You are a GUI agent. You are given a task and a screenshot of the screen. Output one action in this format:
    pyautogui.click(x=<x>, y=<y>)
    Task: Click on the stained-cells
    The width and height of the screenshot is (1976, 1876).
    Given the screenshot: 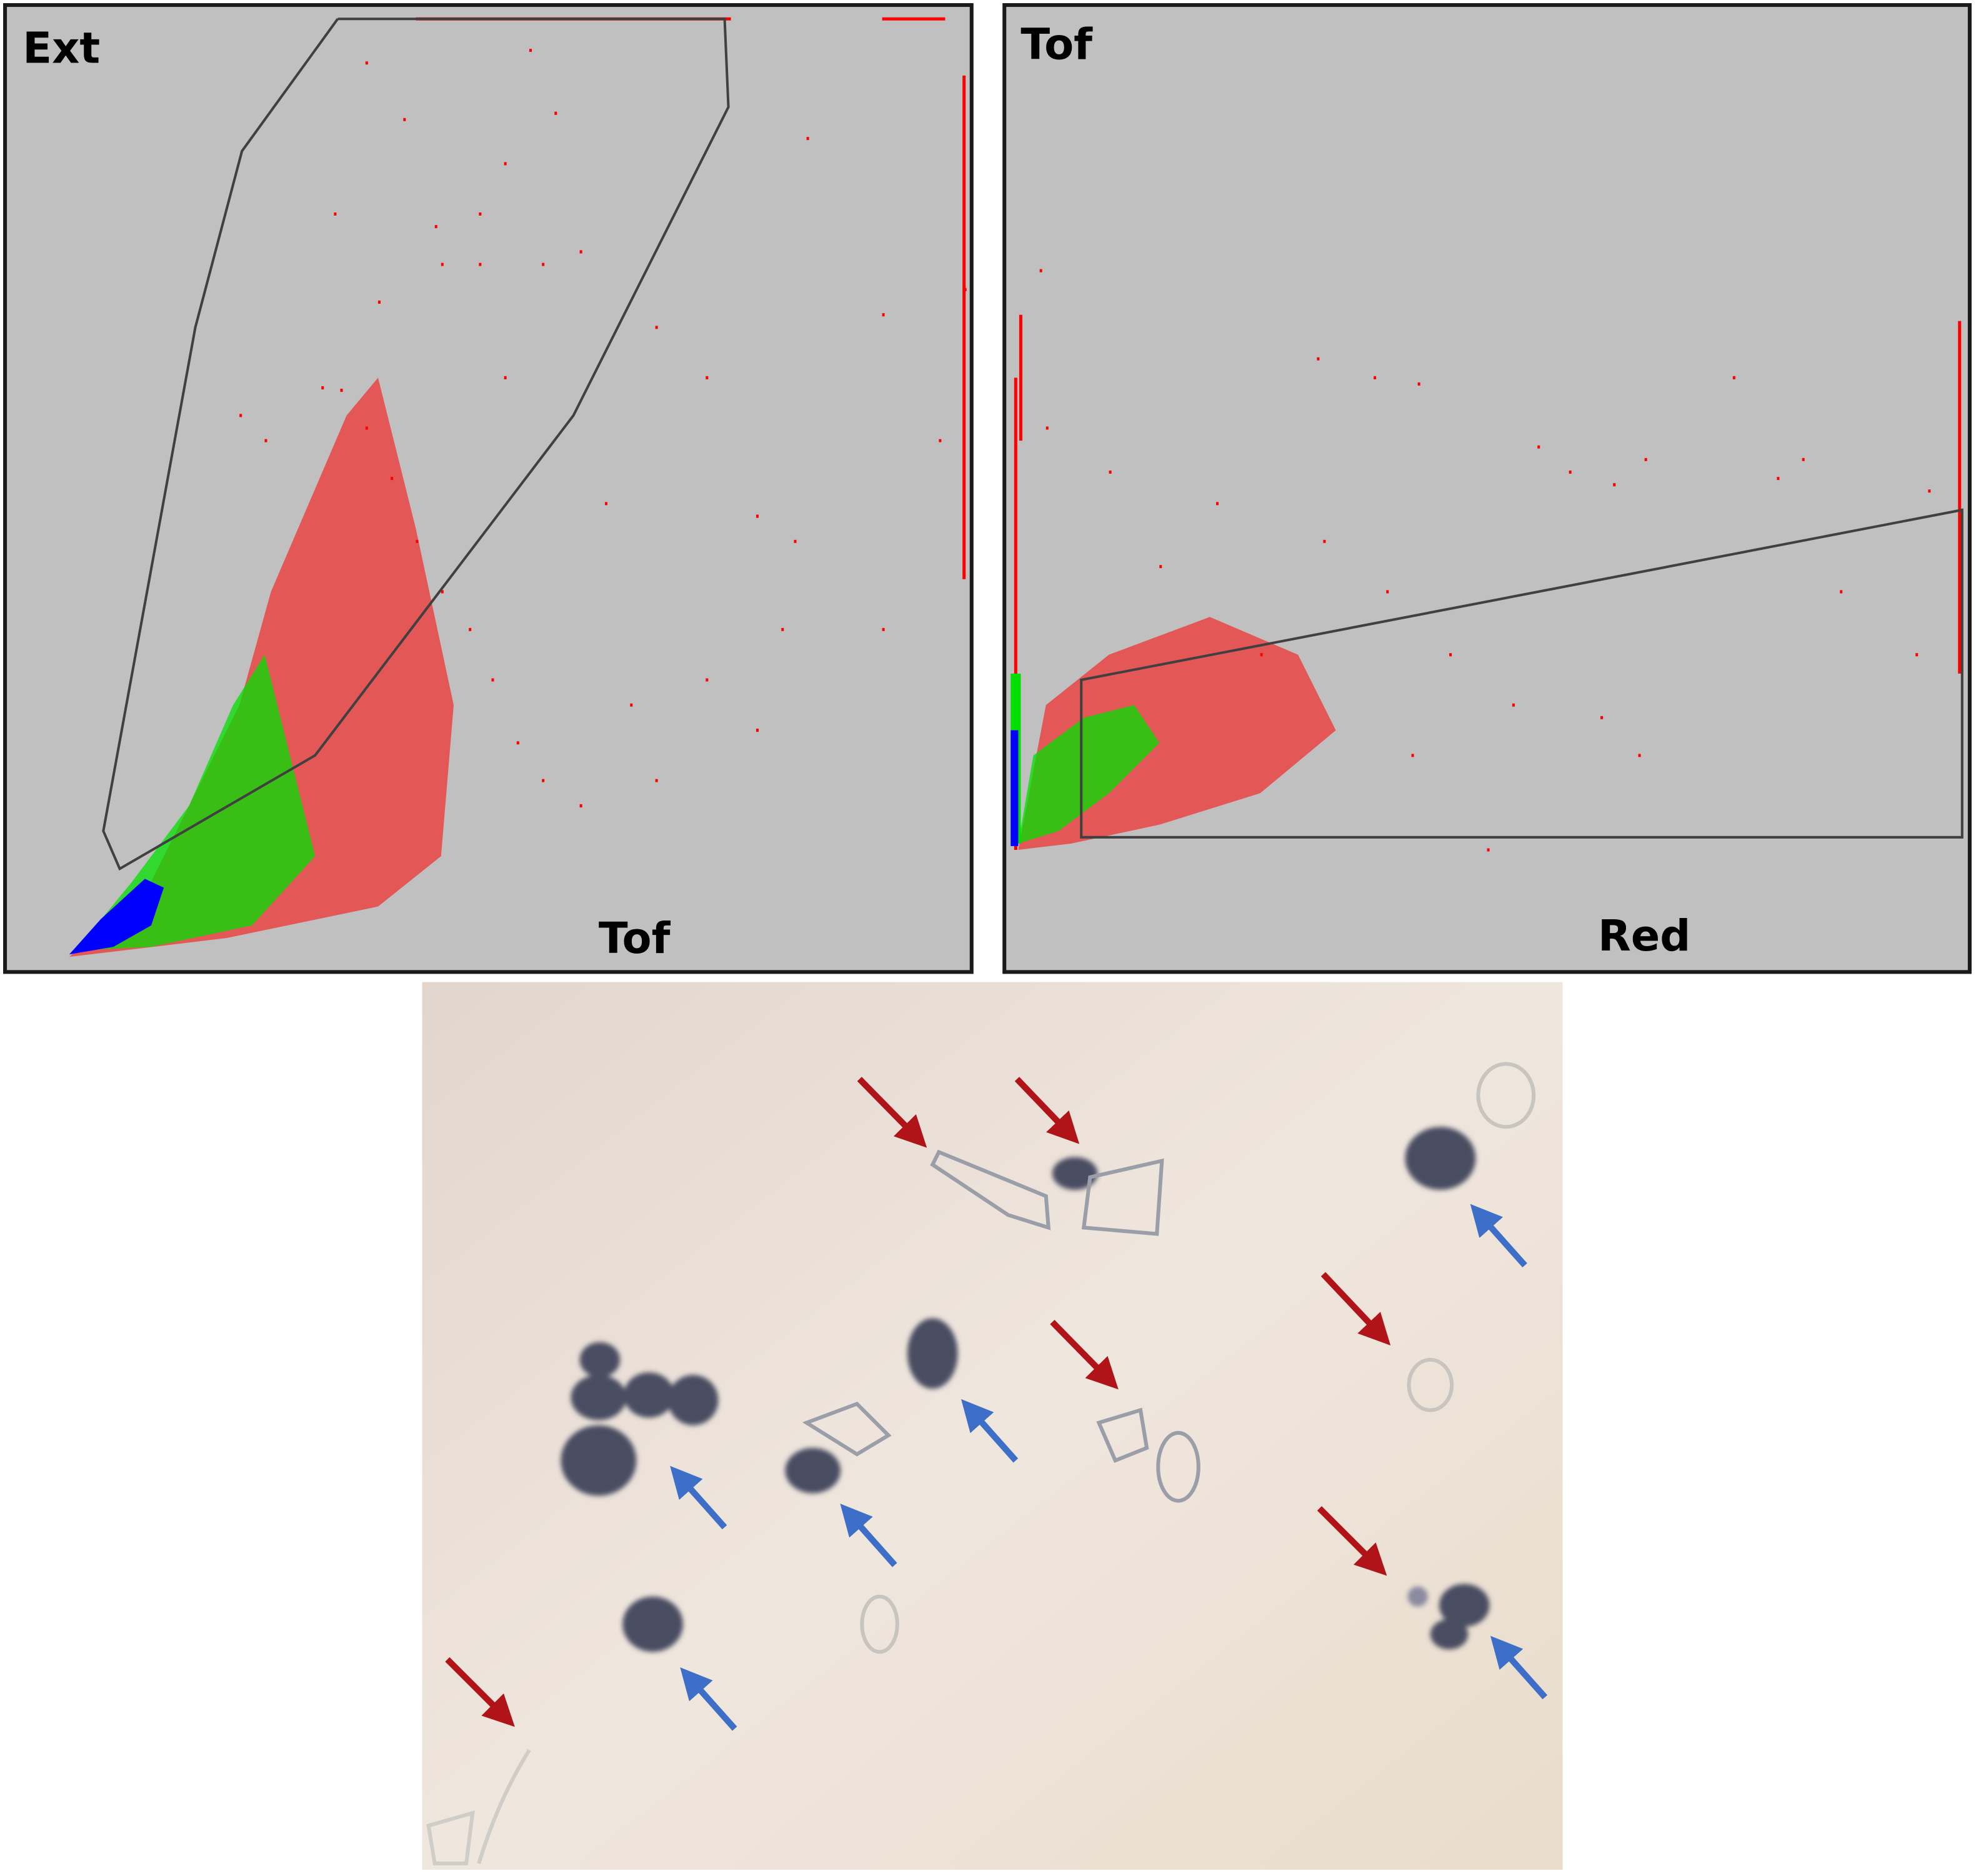 What is the action you would take?
    pyautogui.click(x=1025, y=1389)
    